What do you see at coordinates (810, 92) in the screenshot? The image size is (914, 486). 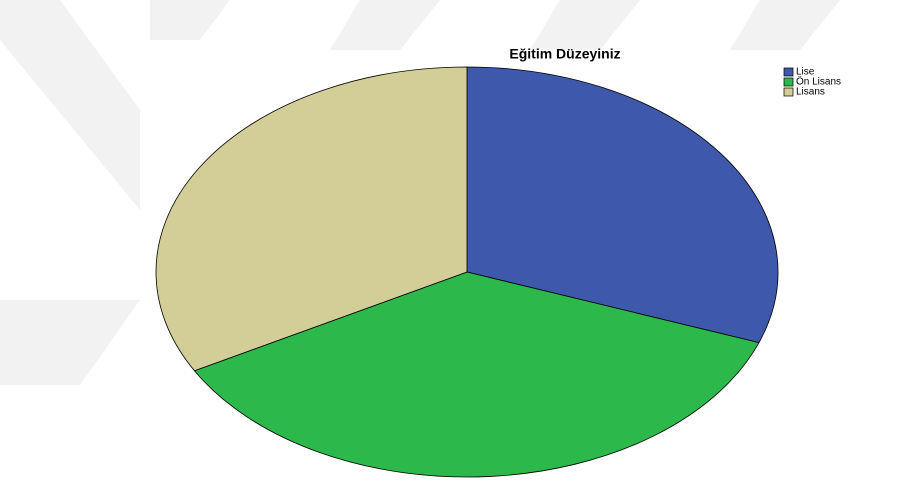 I see `legend-label: Lisans` at bounding box center [810, 92].